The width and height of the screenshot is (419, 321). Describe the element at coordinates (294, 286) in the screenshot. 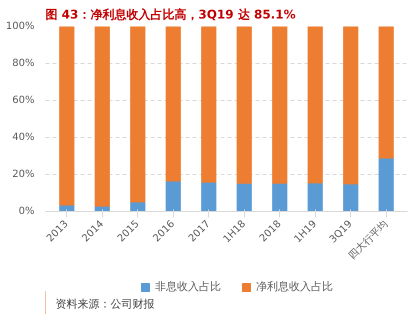

I see `legend-label: 净利息收入占比` at that location.